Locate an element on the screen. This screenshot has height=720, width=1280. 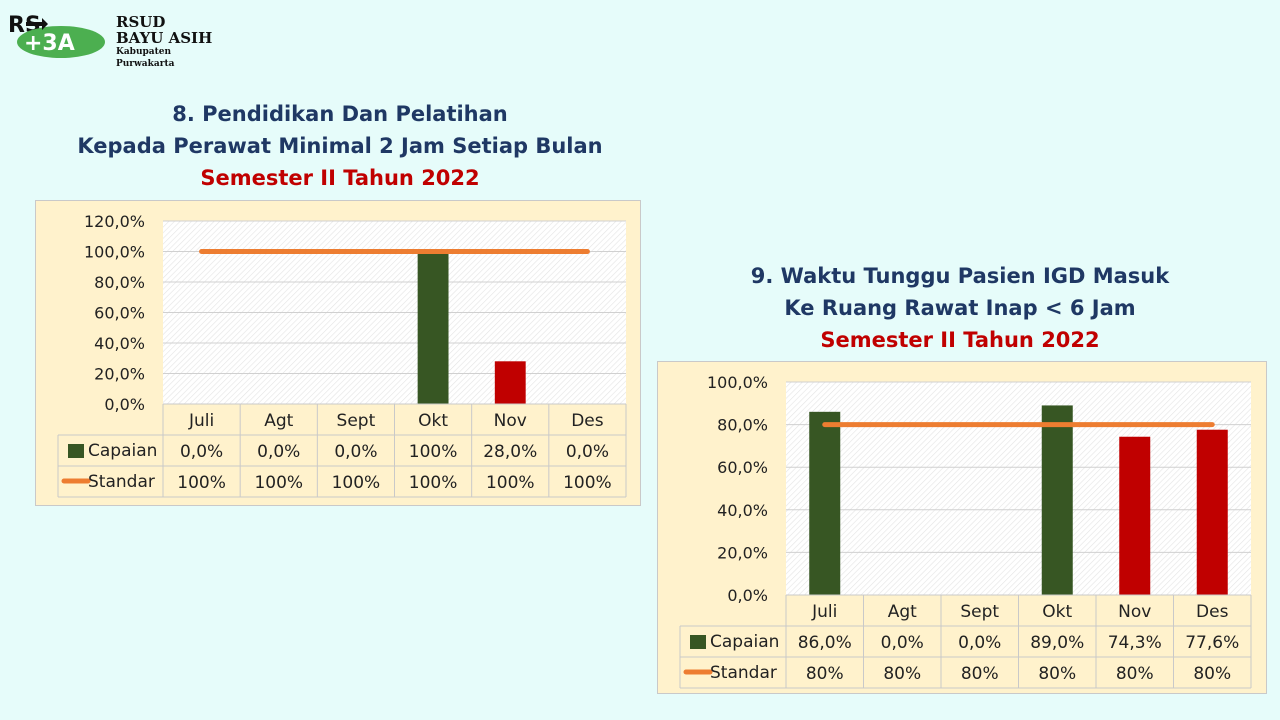
chart2-legend-capaian-swatch is located at coordinates (698, 642).